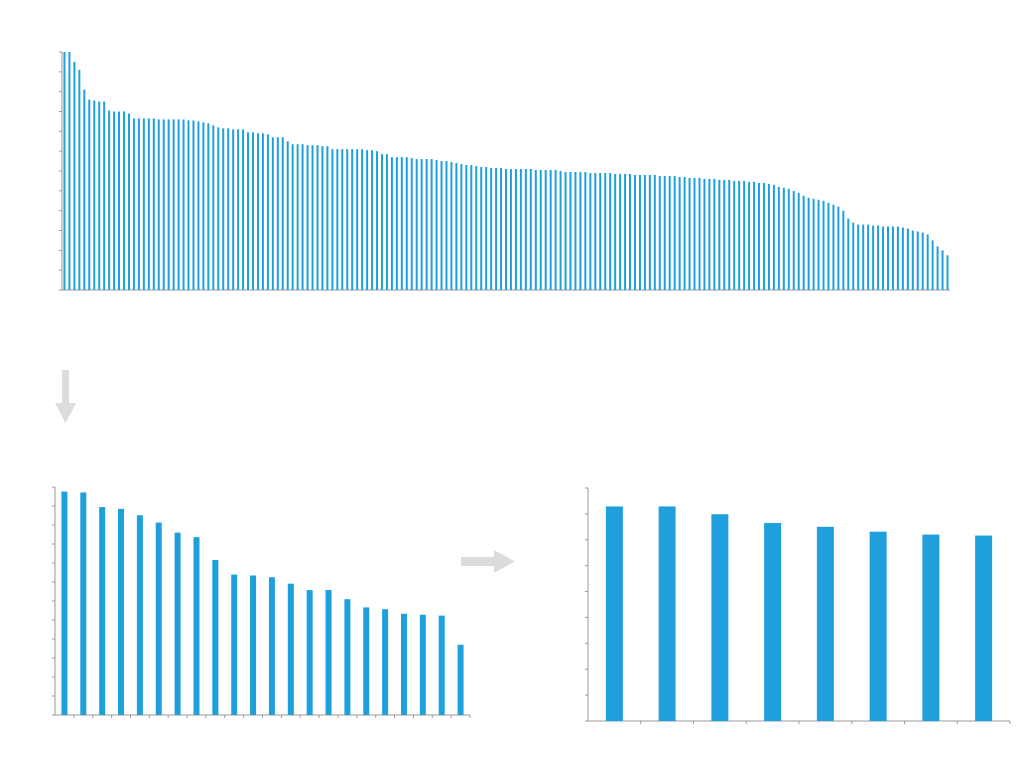 The image size is (1024, 757). What do you see at coordinates (488, 561) in the screenshot?
I see `arrow-right-icon` at bounding box center [488, 561].